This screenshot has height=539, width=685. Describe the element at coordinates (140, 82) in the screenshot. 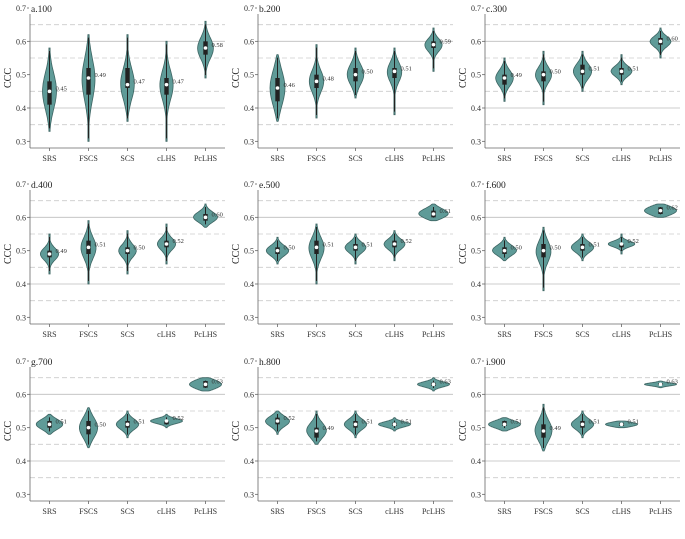

I see `median-label-SCS: 0.47` at that location.